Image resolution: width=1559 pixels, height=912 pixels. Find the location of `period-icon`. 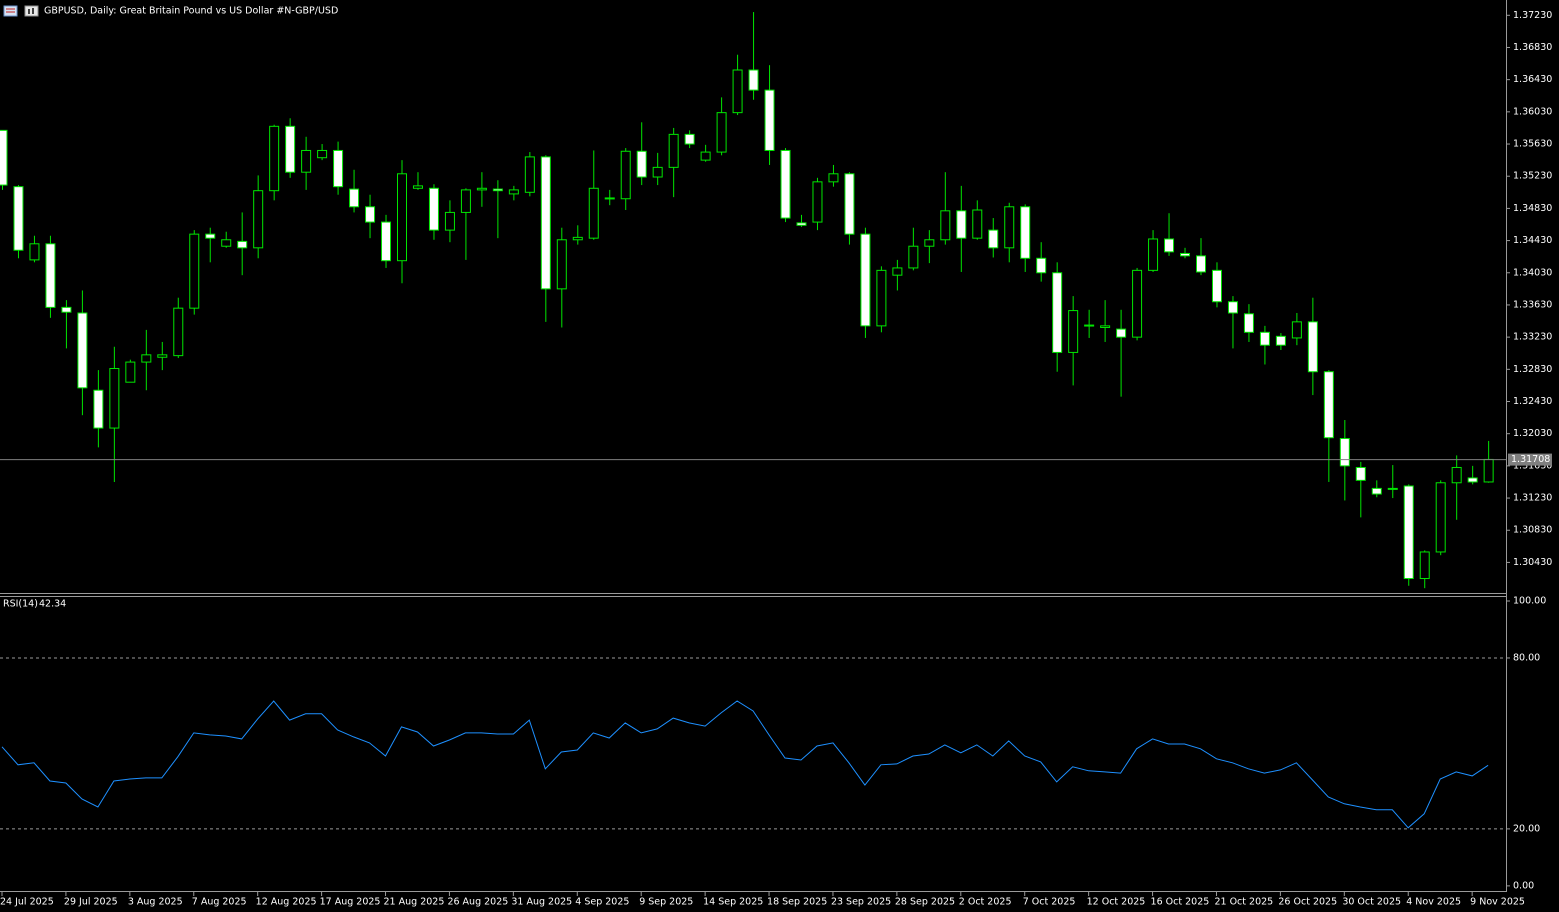

period-icon is located at coordinates (31, 11).